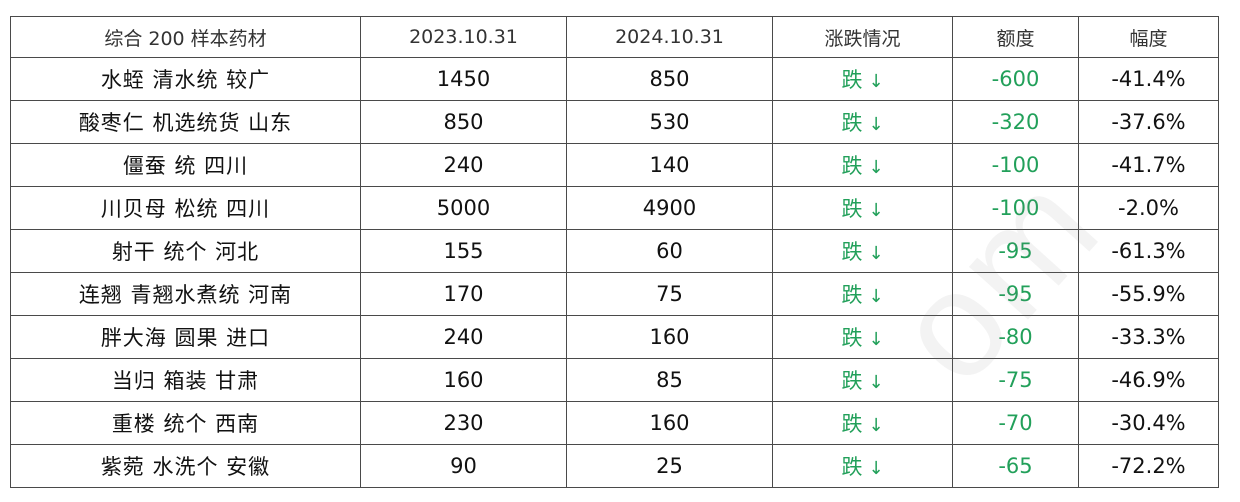 The image size is (1240, 502). What do you see at coordinates (463, 251) in the screenshot?
I see `price-2023-text: 155` at bounding box center [463, 251].